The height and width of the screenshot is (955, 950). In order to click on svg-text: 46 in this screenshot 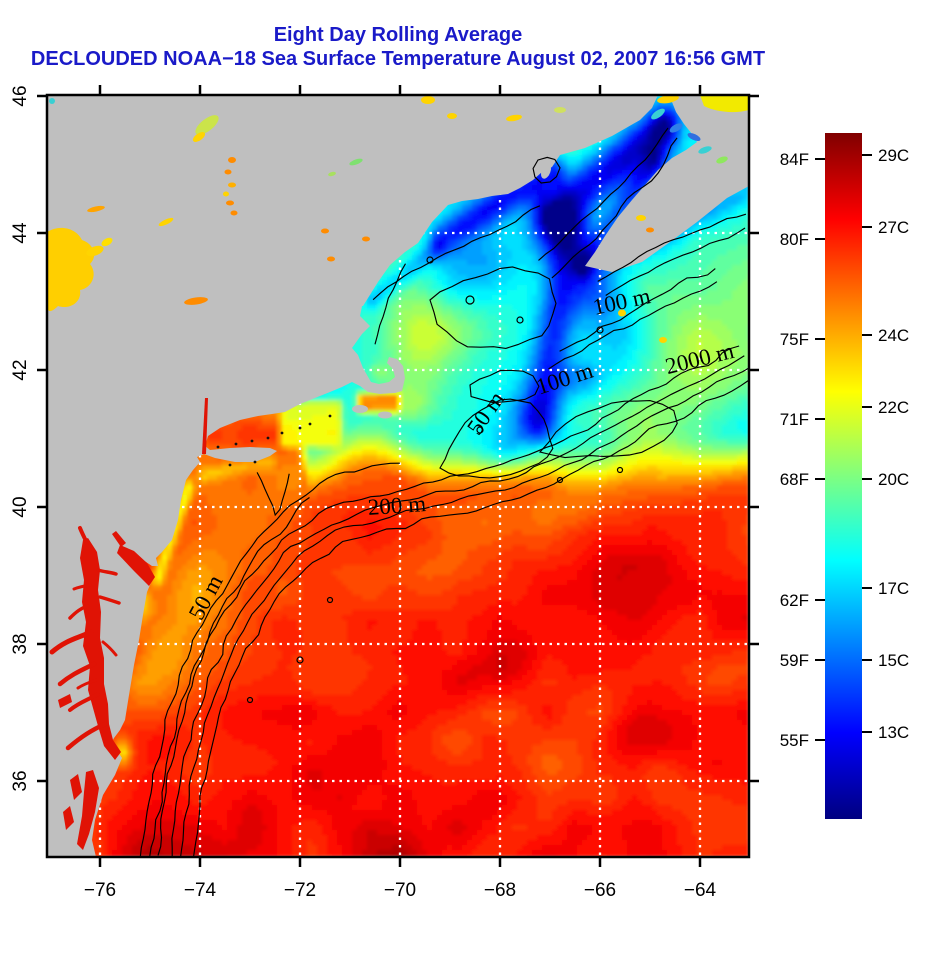, I will do `click(20, 95)`.